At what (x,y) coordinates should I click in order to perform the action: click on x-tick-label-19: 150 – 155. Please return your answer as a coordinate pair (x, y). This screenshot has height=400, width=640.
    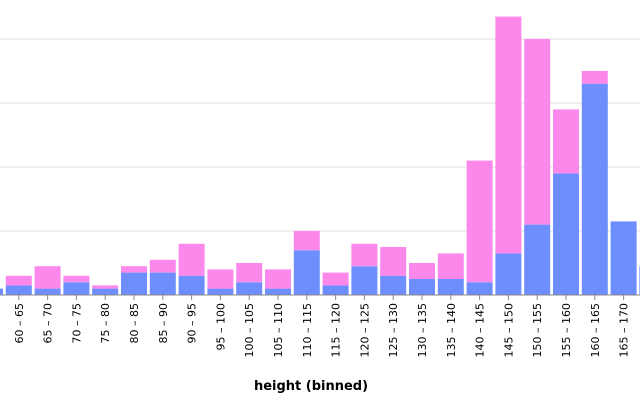
    Looking at the image, I should click on (537, 330).